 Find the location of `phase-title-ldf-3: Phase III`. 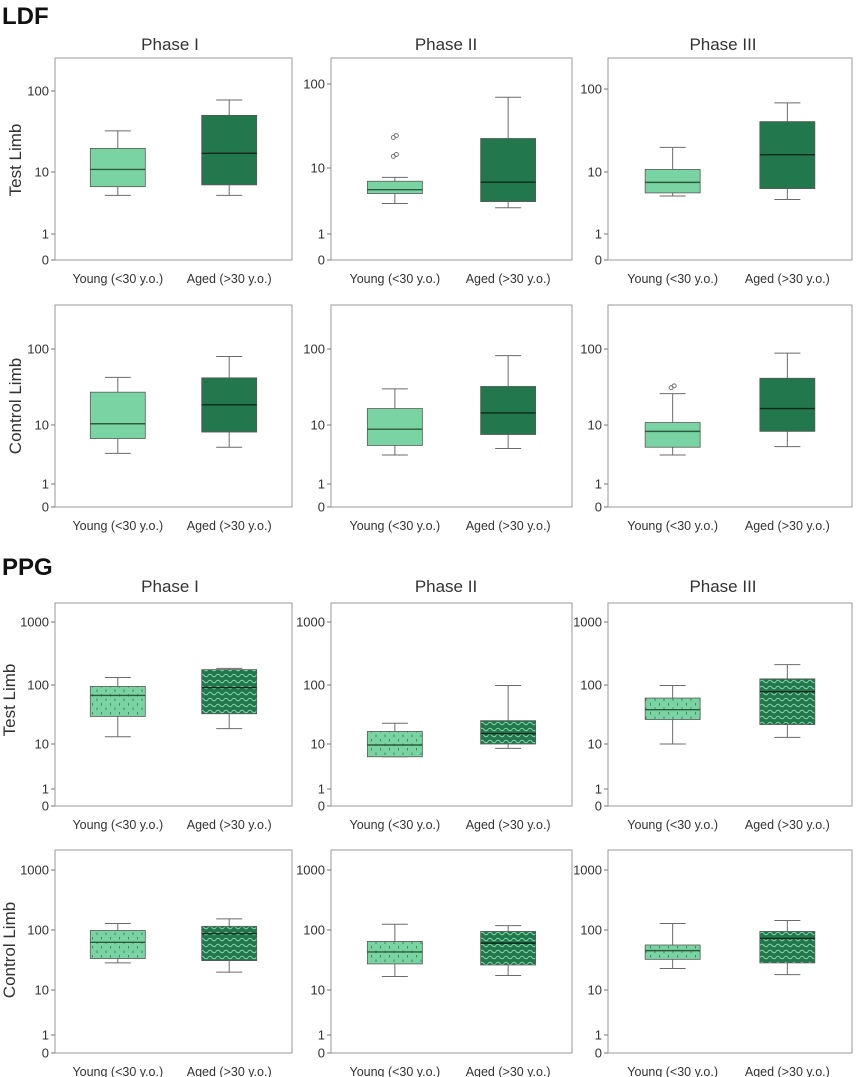

phase-title-ldf-3: Phase III is located at coordinates (722, 44).